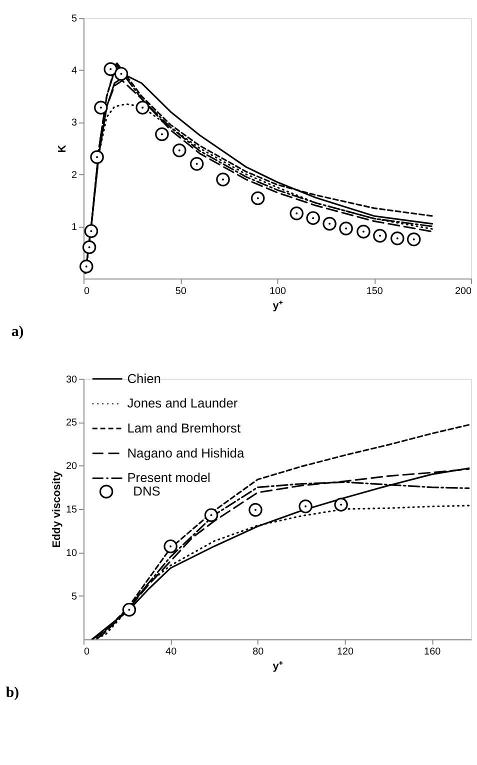  Describe the element at coordinates (168, 478) in the screenshot. I see `legend-label: Present model` at that location.